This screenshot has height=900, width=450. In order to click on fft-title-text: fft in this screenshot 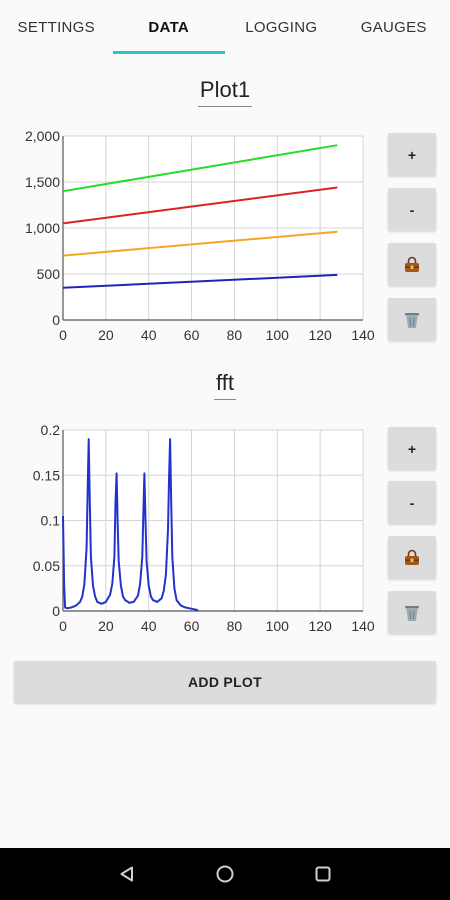, I will do `click(225, 385)`.